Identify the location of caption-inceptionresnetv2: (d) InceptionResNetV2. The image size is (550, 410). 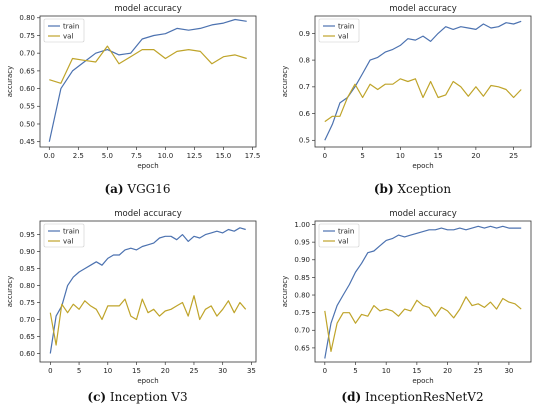
(412, 397).